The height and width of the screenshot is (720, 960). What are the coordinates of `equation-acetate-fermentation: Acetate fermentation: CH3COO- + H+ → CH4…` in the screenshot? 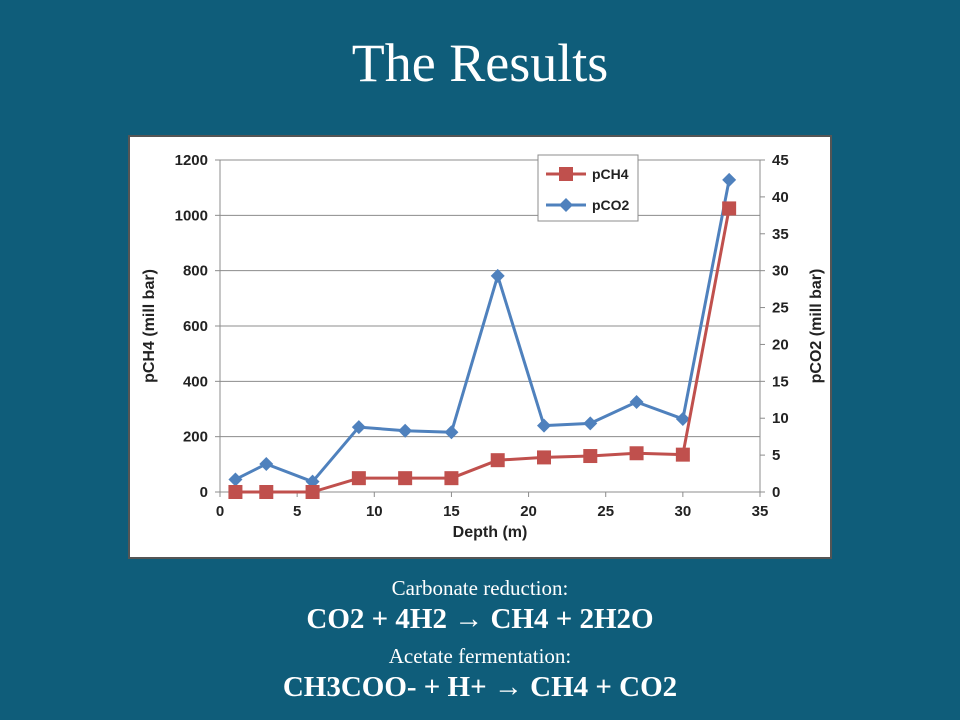 It's located at (480, 674).